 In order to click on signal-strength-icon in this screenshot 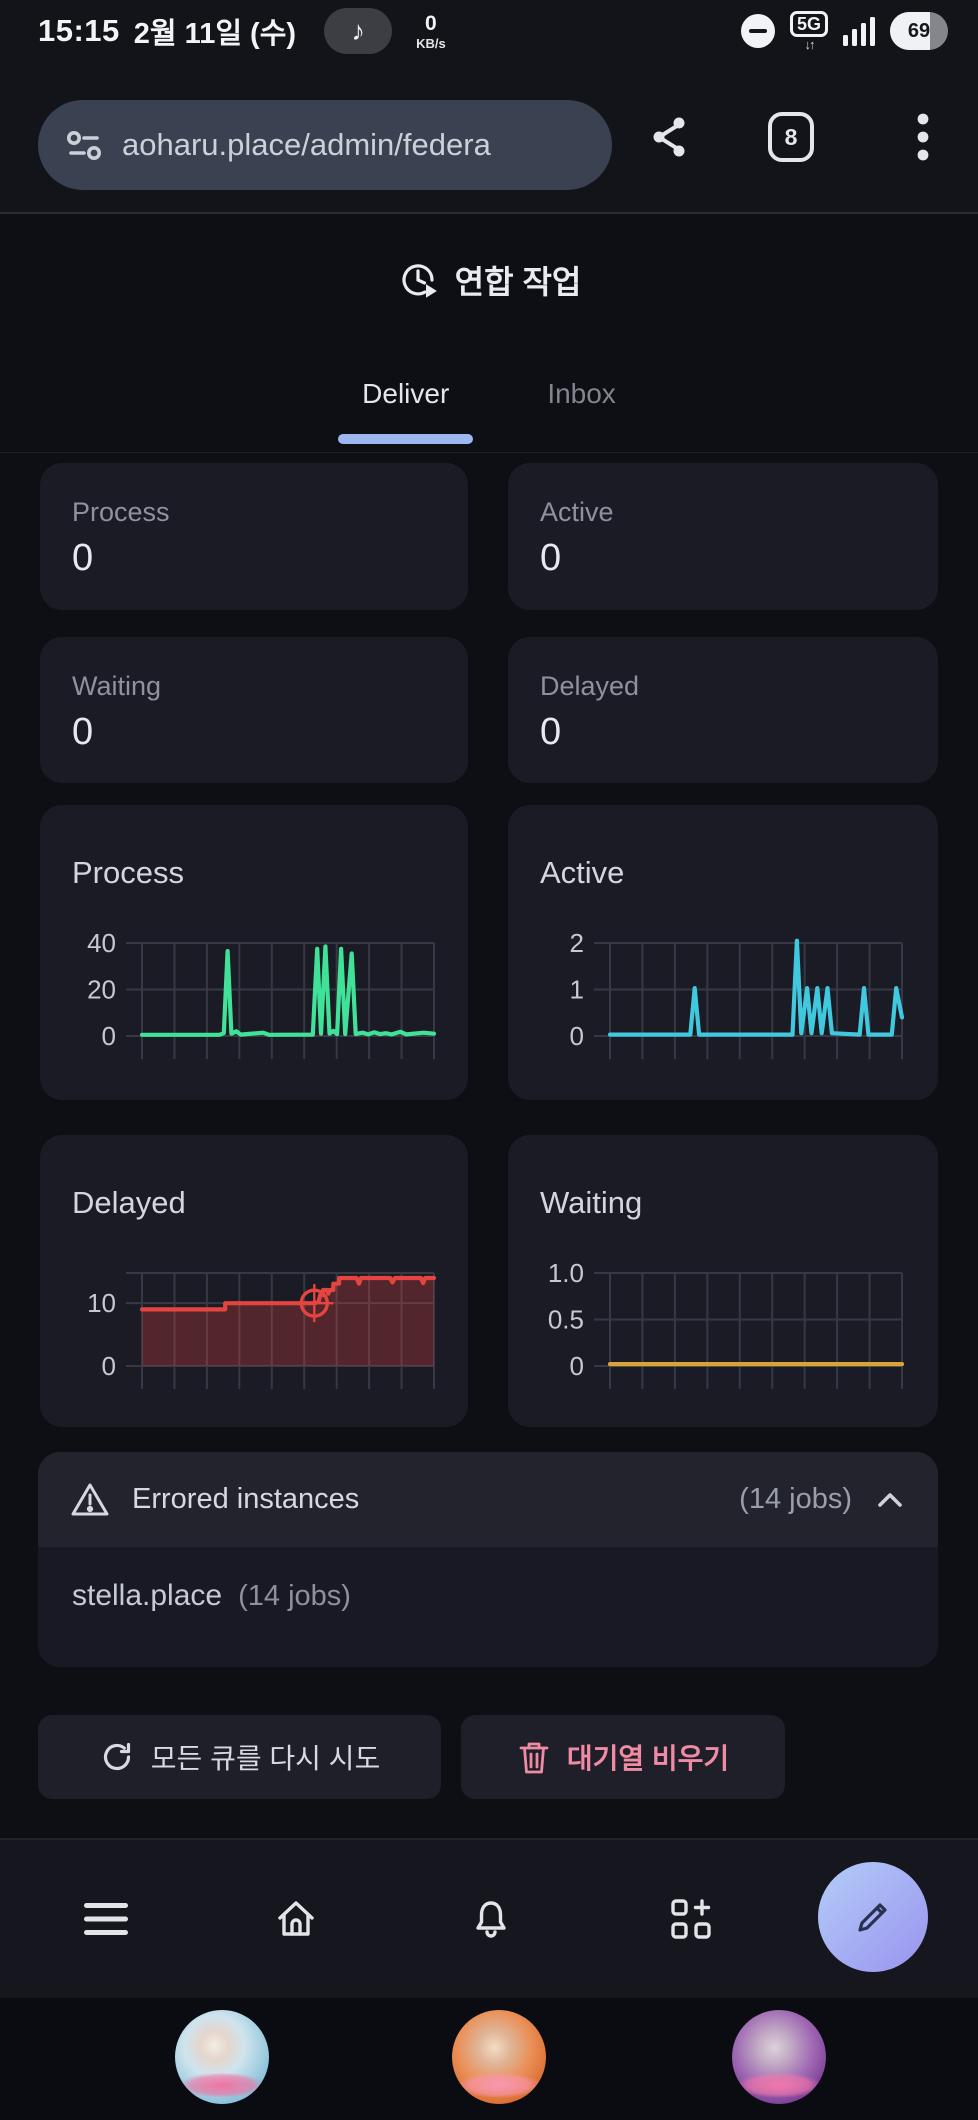, I will do `click(859, 31)`.